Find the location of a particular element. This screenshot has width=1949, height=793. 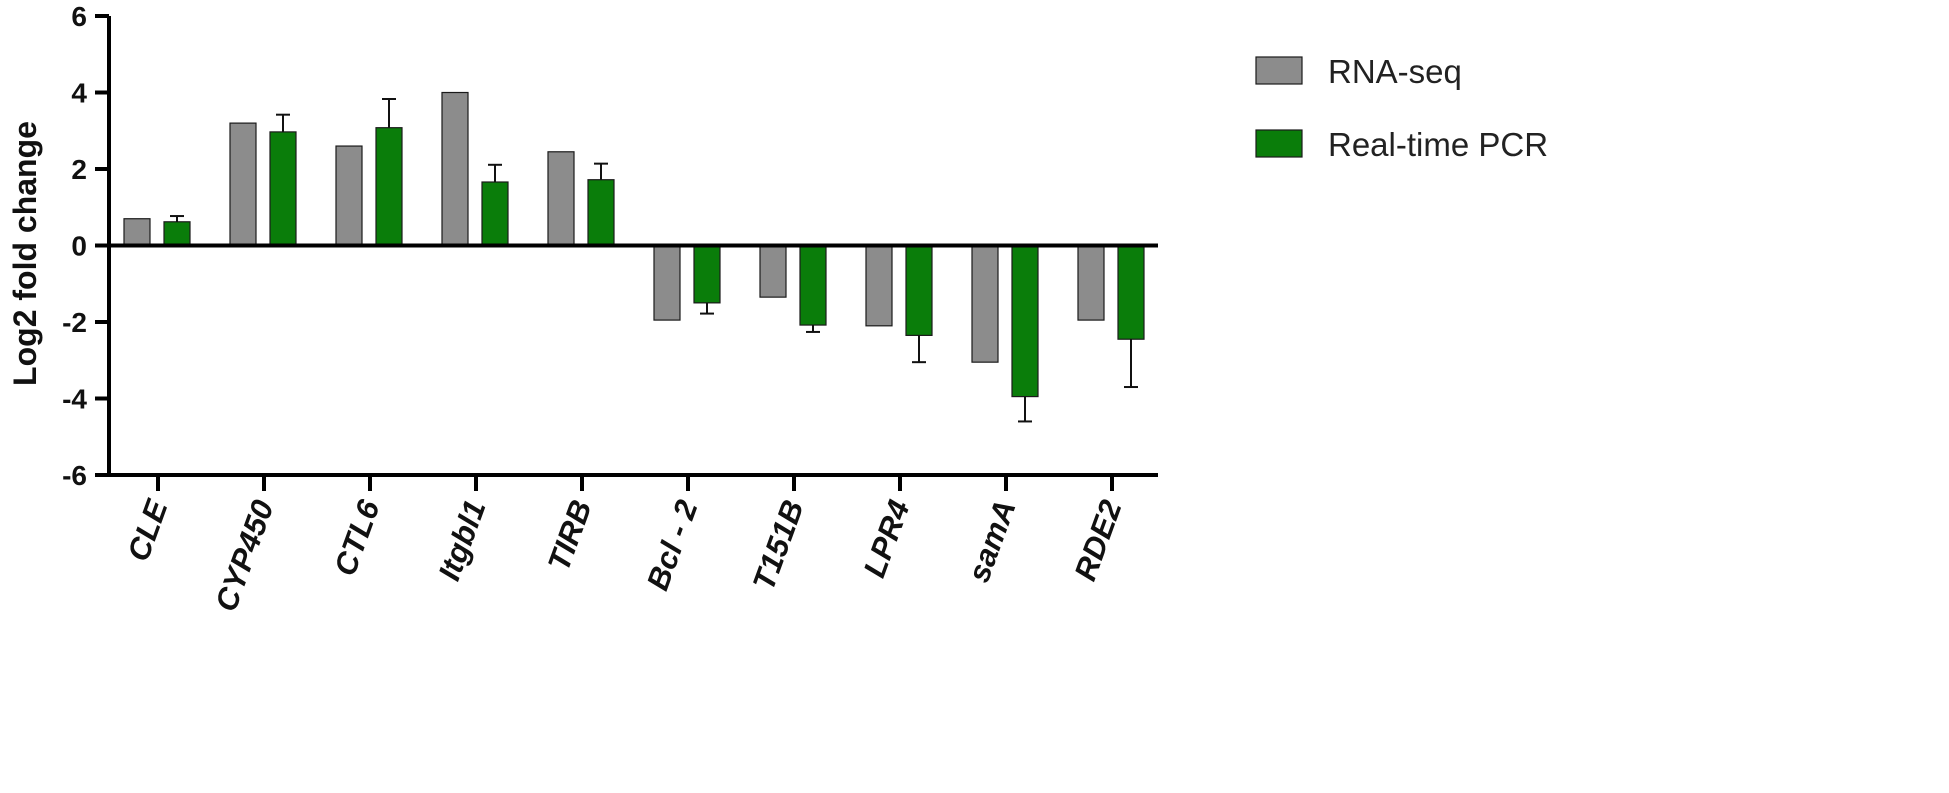

x-tick-label-2: CTL6 is located at coordinates (357, 538).